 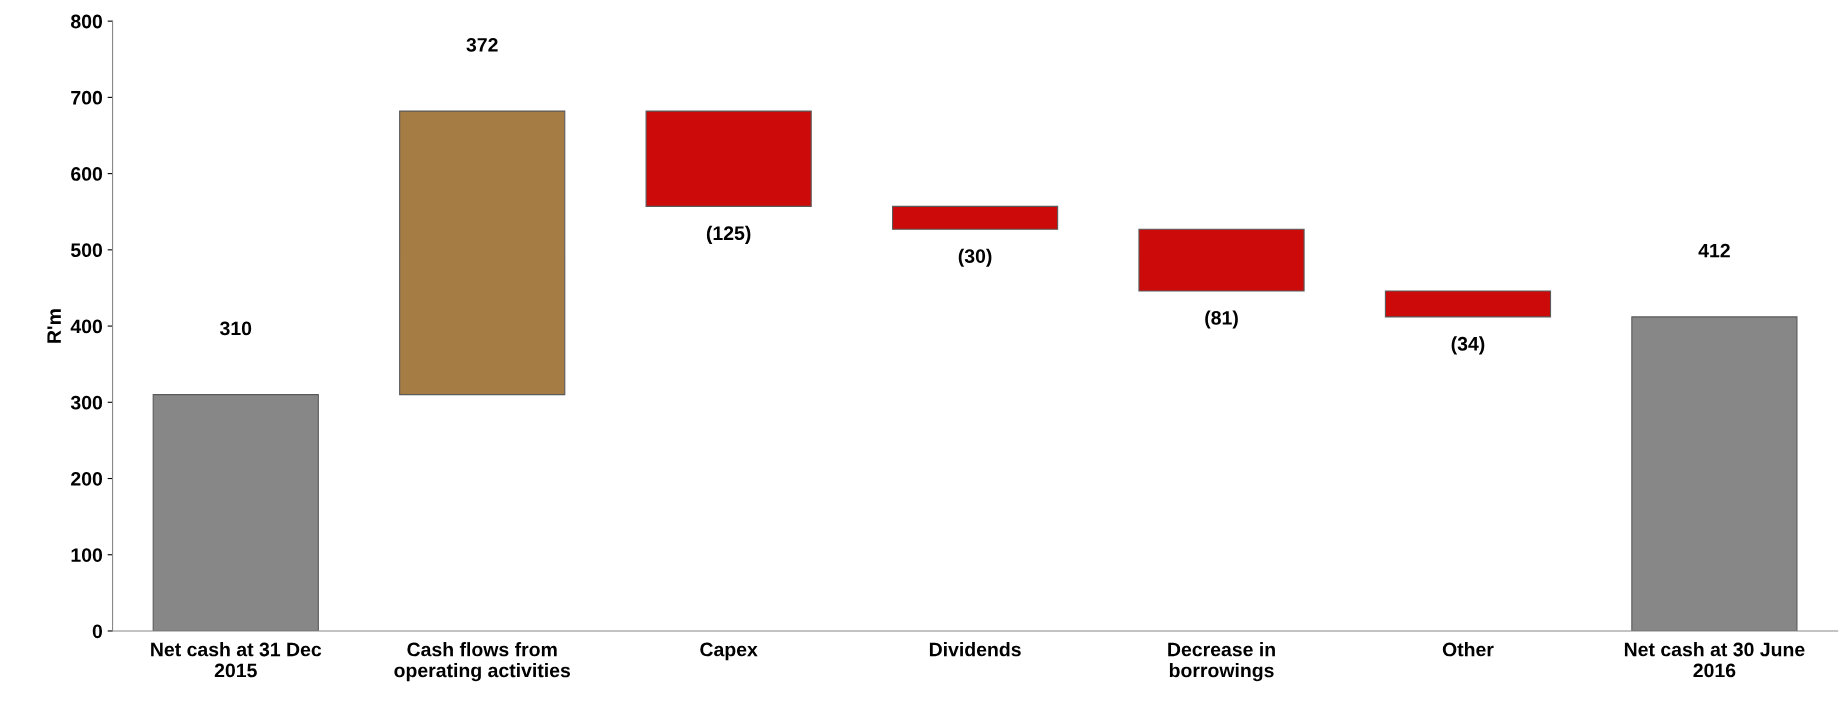 I want to click on y-tick-label: 0, so click(x=97, y=631).